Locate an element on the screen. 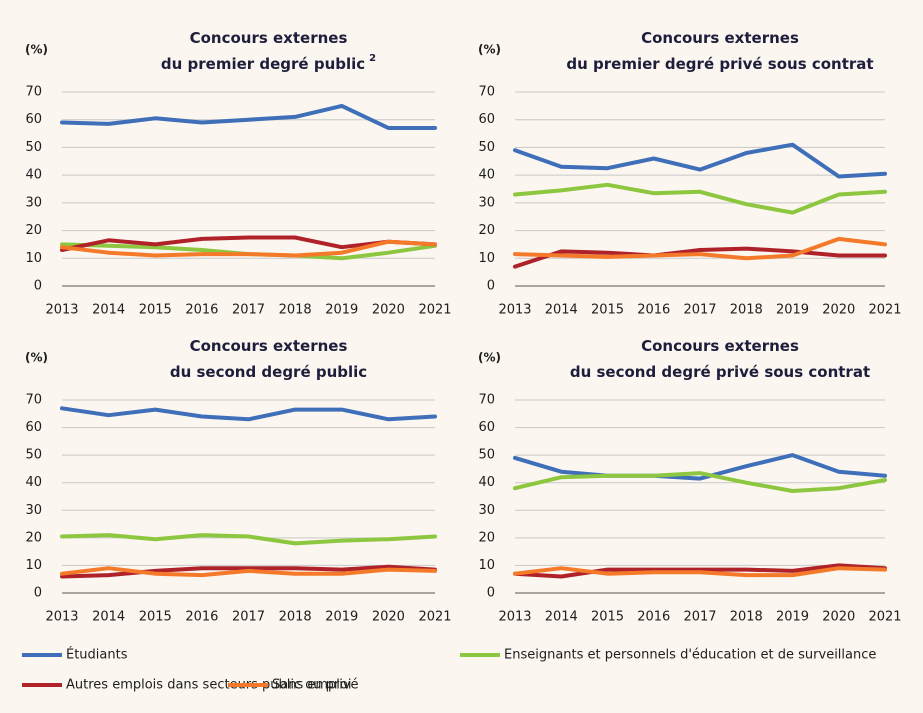  title-line: du second degré privé sous contrat is located at coordinates (720, 372).